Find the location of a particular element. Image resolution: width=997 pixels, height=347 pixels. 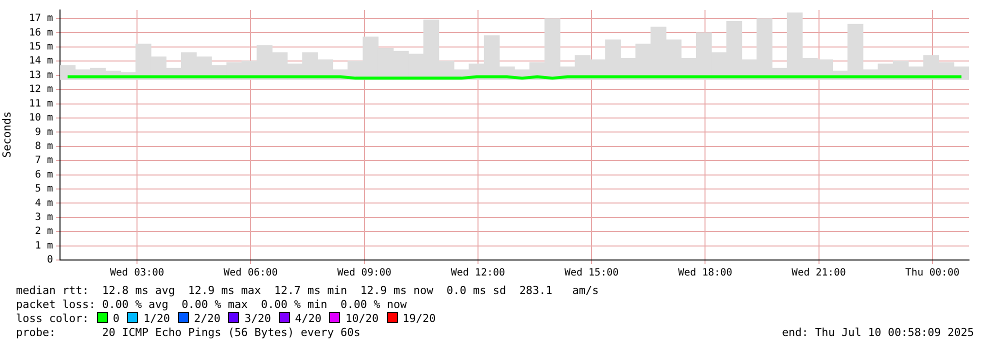

y-tick-label: 17 m is located at coordinates (41, 18).